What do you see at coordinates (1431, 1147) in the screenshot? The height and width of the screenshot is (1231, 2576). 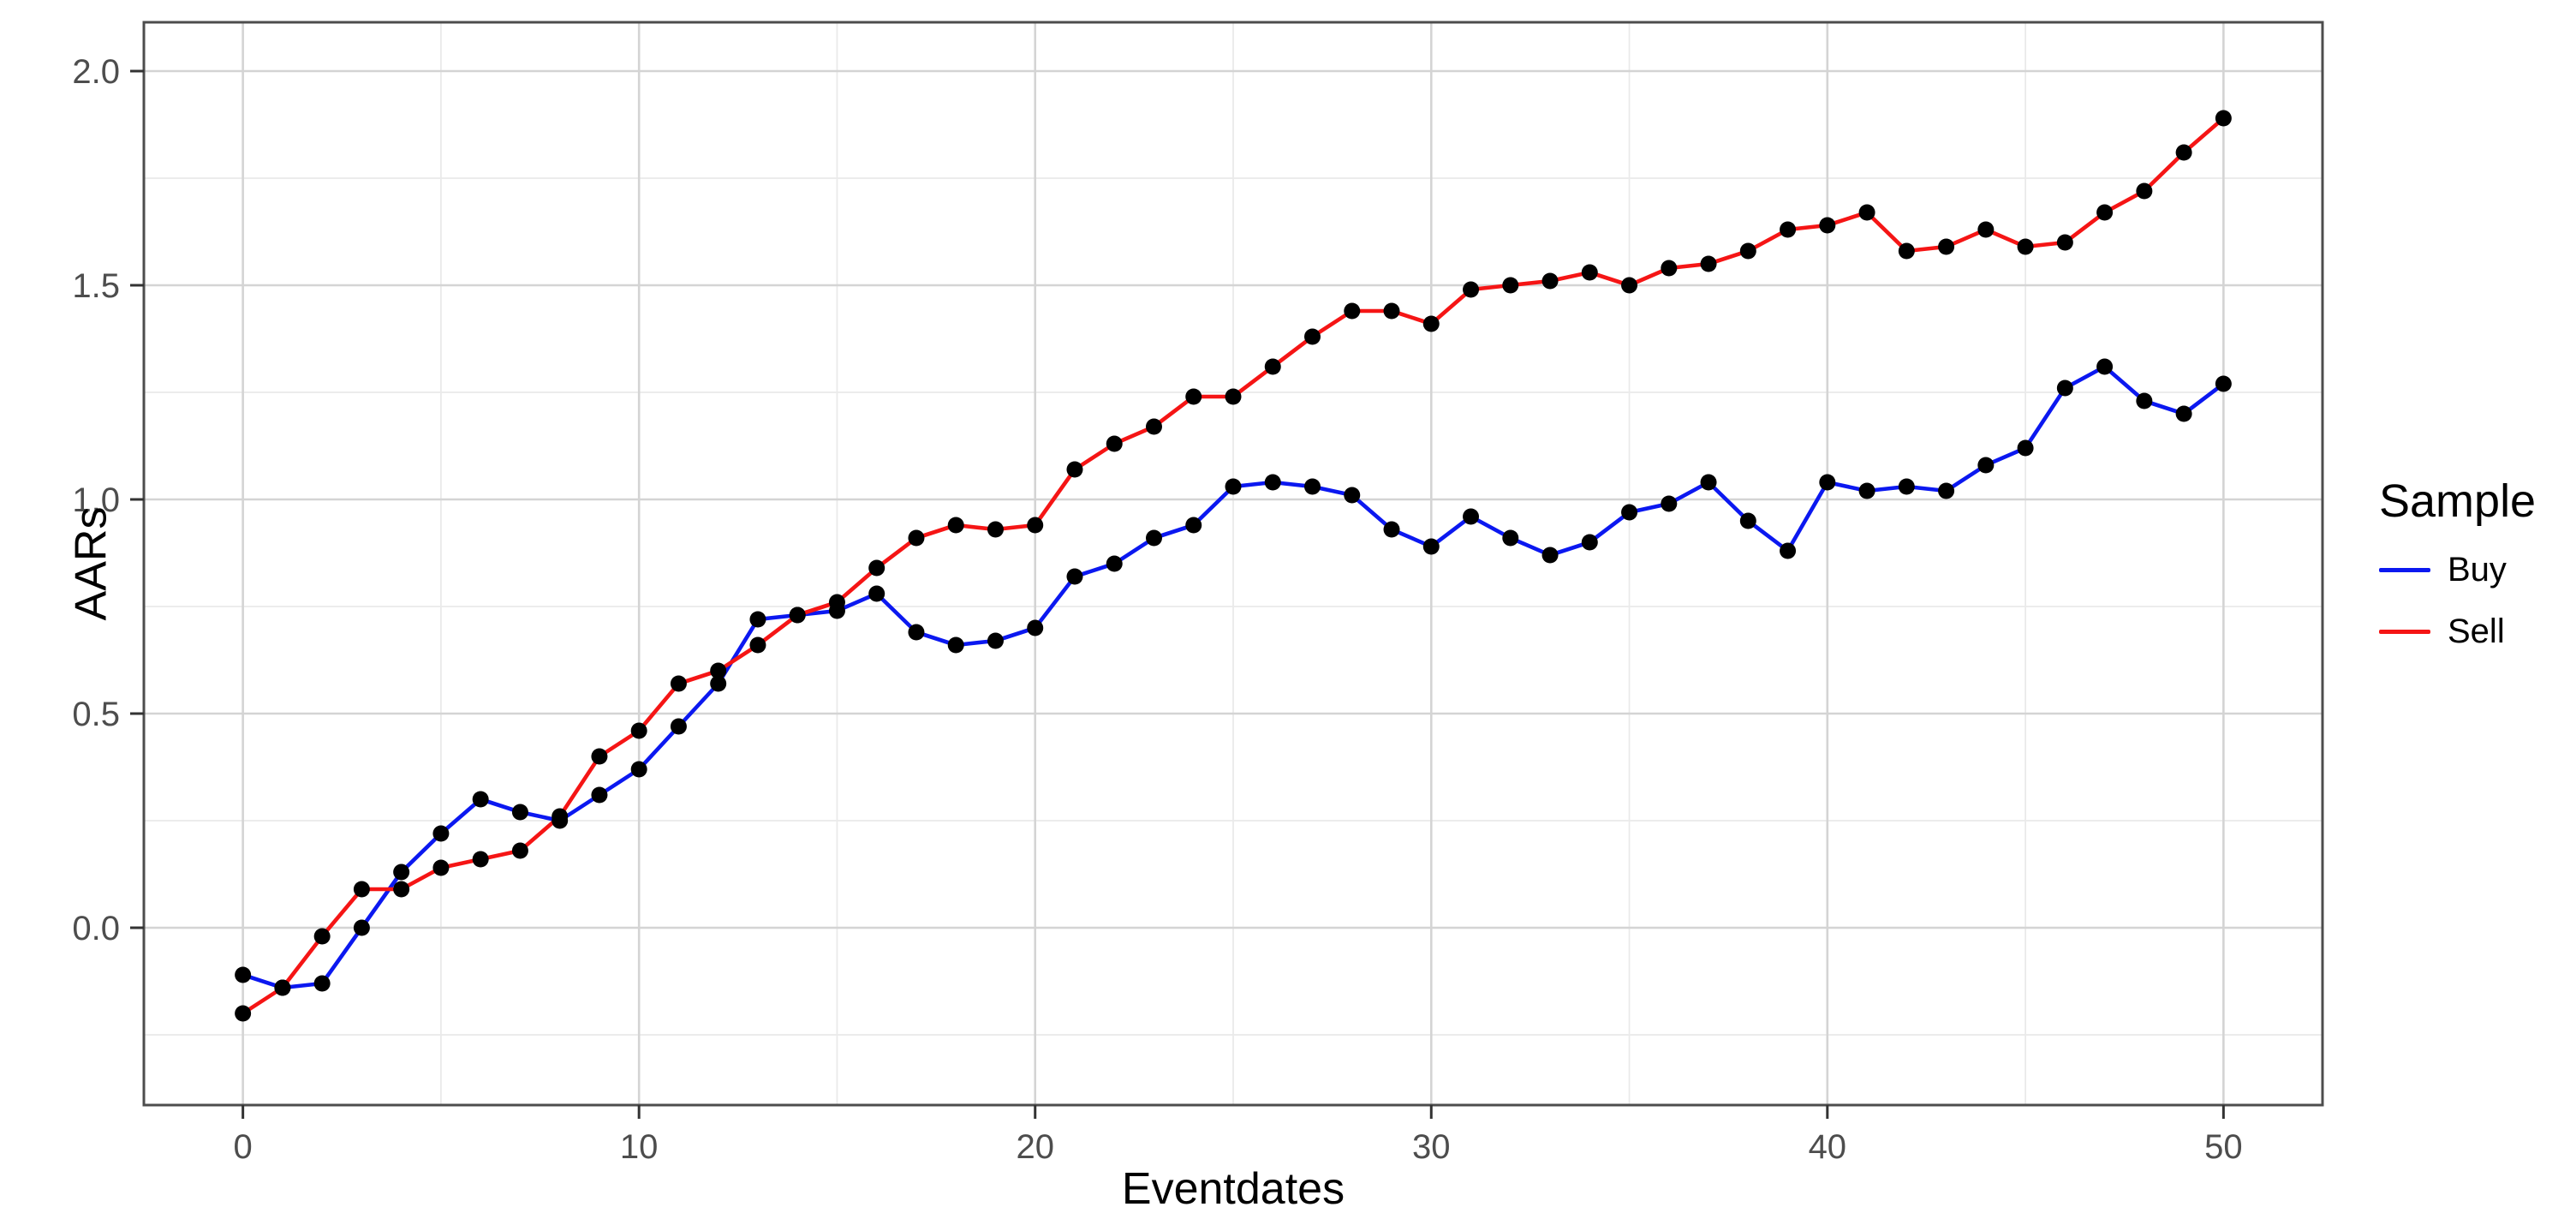 I see `x-tick-label: 30` at bounding box center [1431, 1147].